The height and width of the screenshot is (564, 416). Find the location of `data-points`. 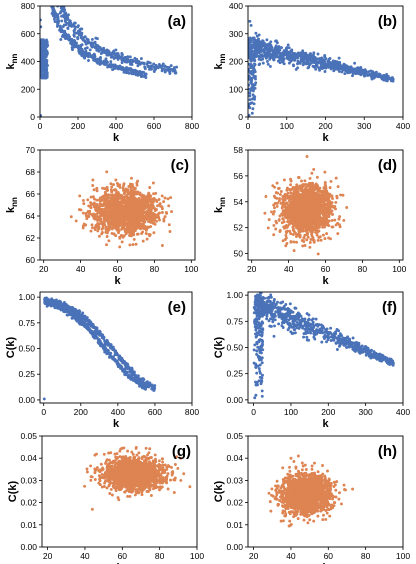

data-points is located at coordinates (121, 209).